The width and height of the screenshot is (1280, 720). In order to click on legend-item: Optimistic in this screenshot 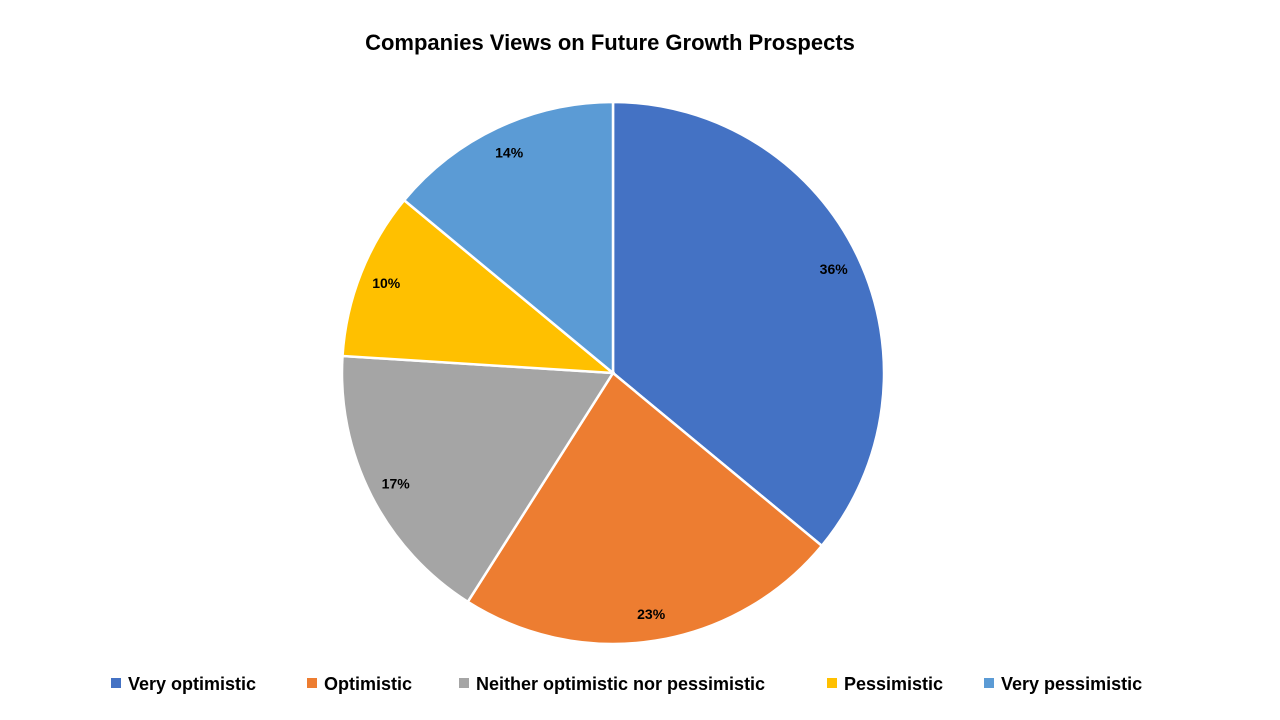, I will do `click(359, 684)`.